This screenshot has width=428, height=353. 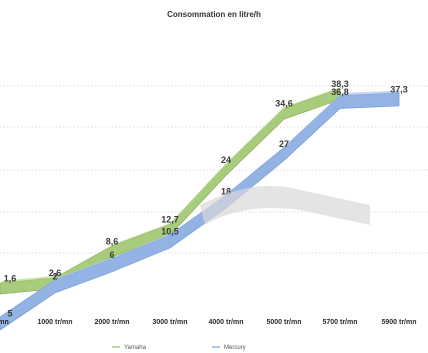 What do you see at coordinates (340, 92) in the screenshot?
I see `data-label-mercury: 36,8` at bounding box center [340, 92].